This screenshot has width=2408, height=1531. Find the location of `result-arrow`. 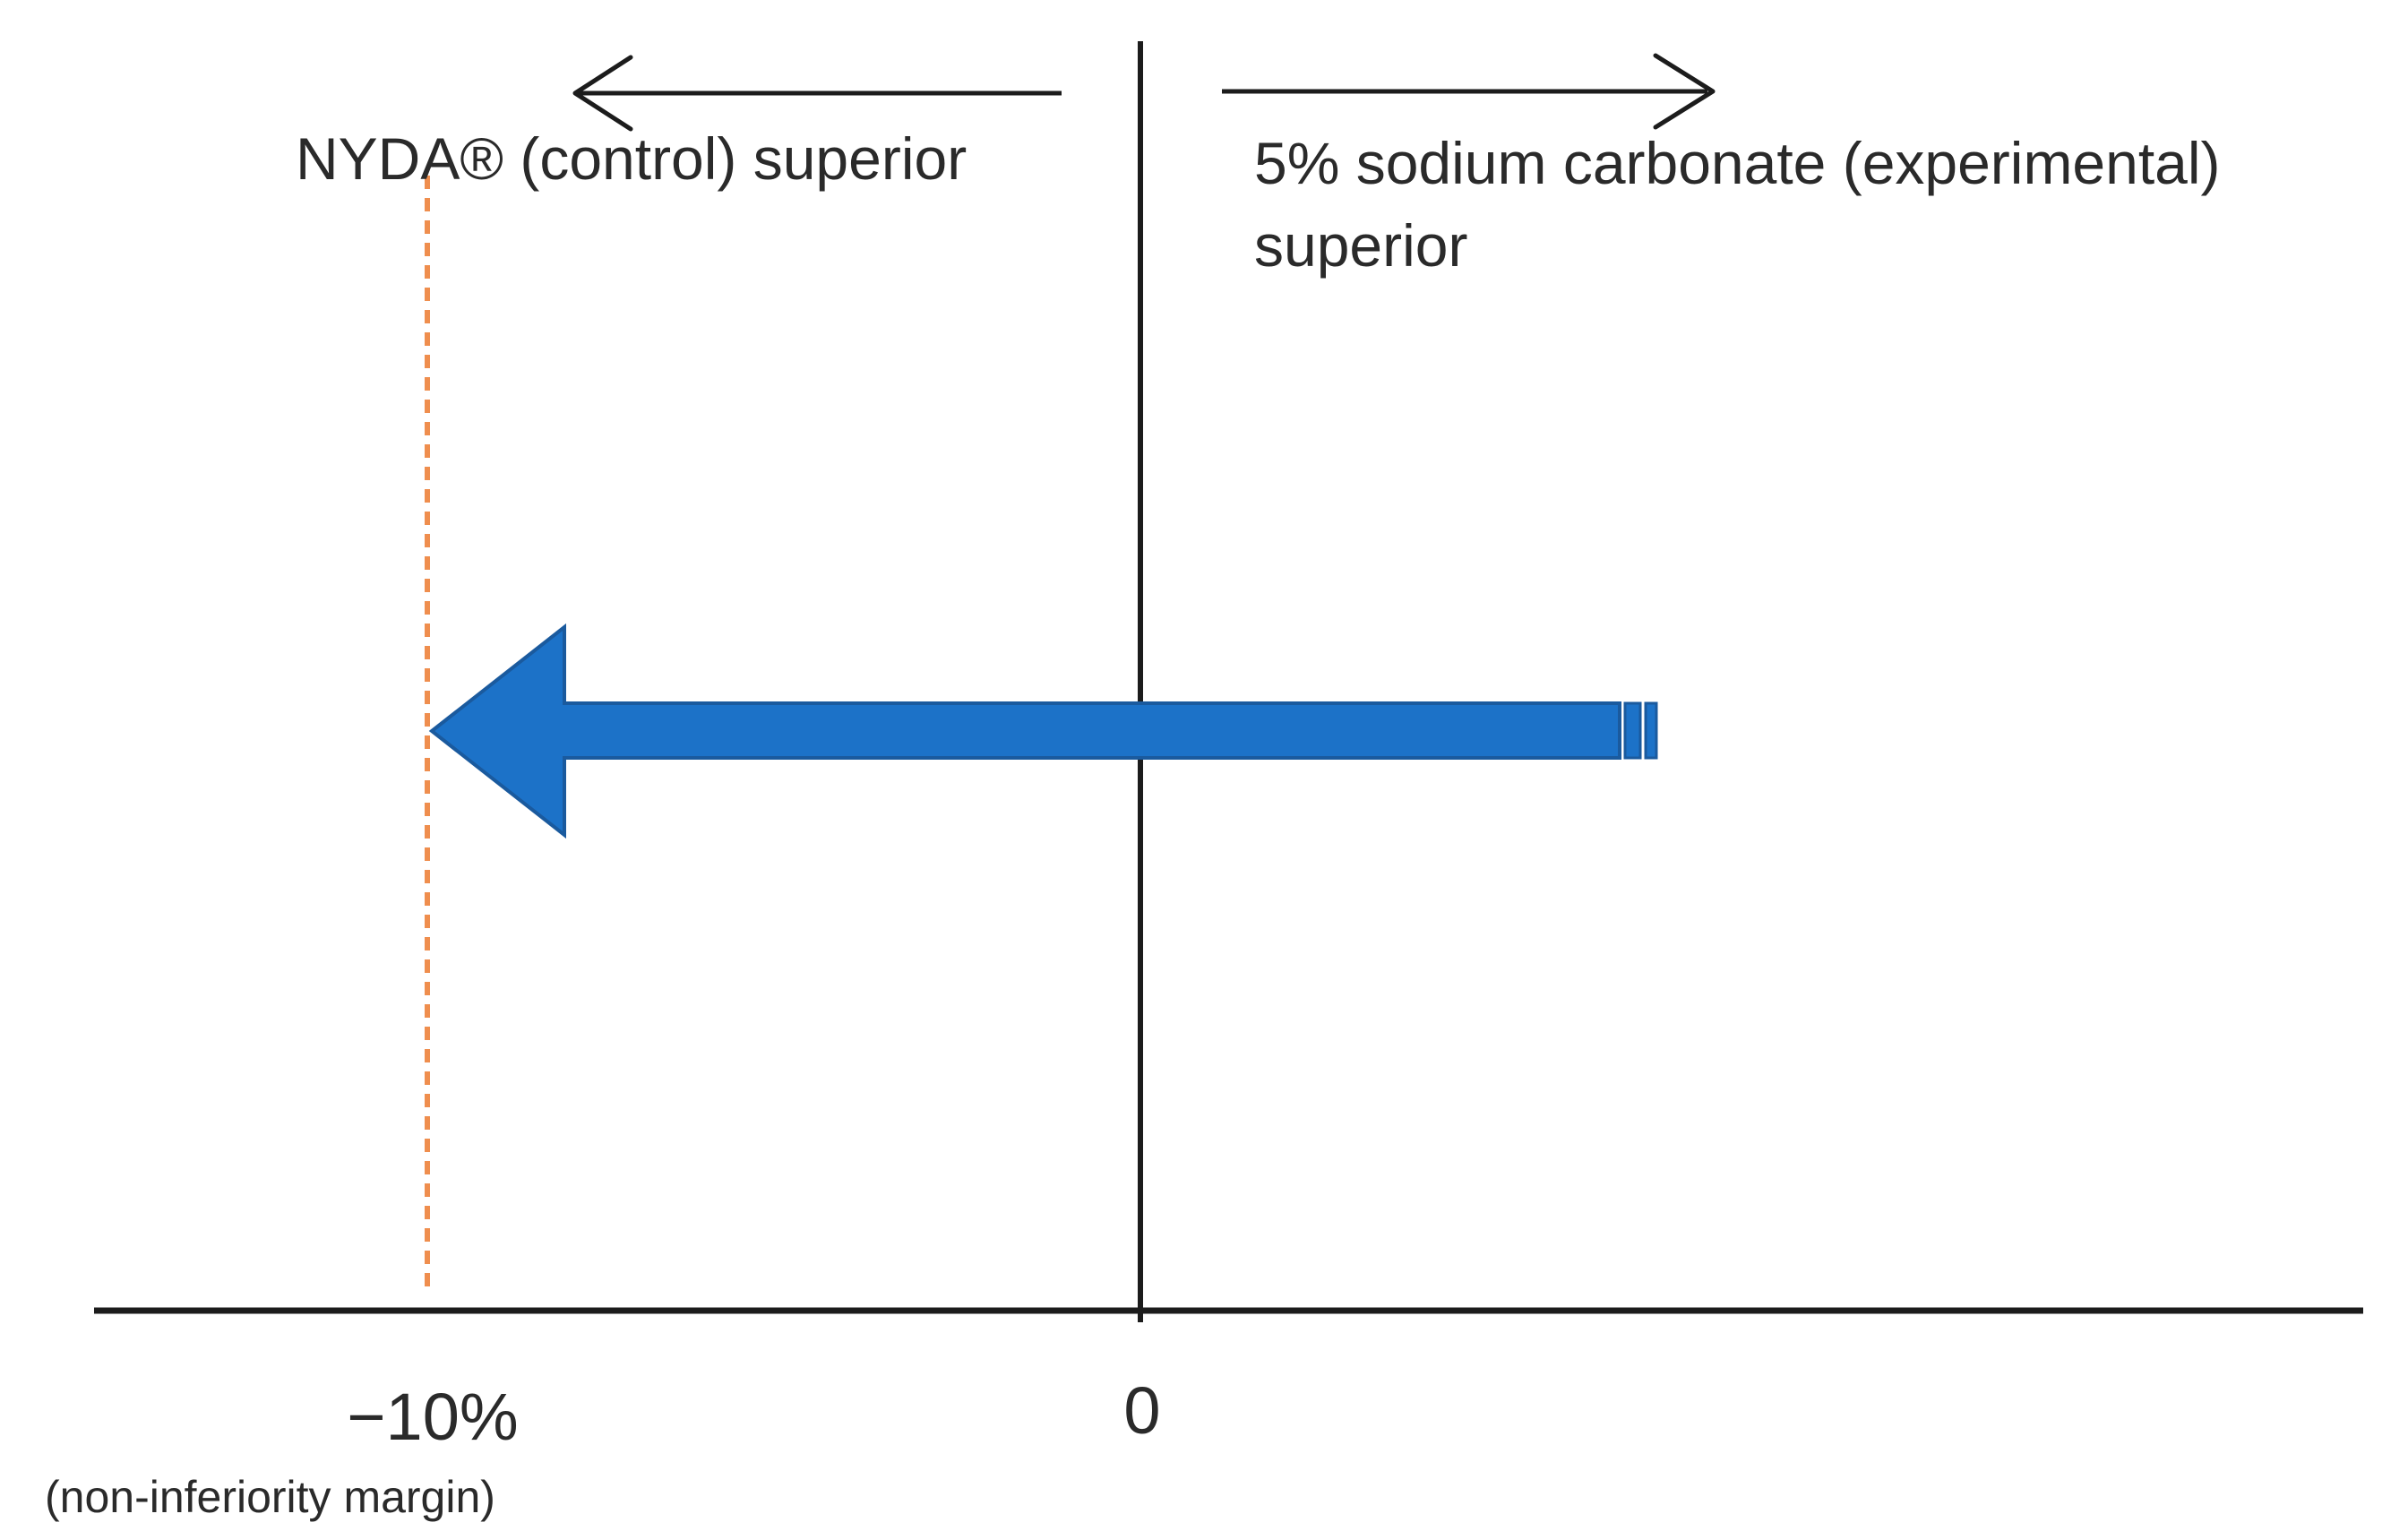

result-arrow is located at coordinates (1043, 731).